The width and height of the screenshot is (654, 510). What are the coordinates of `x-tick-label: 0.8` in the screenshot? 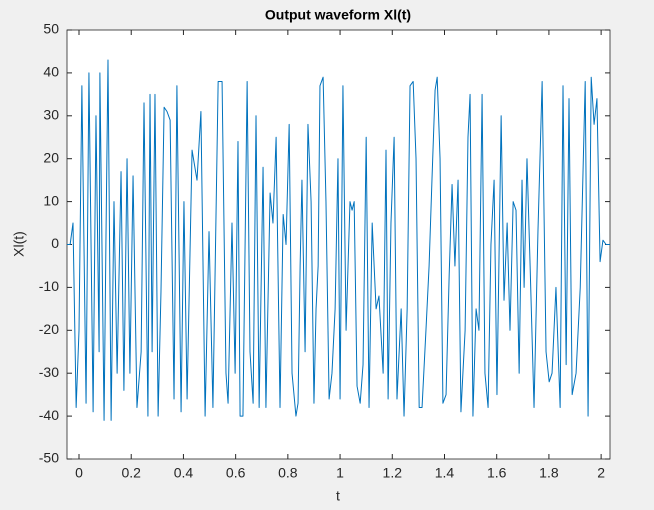 It's located at (288, 473).